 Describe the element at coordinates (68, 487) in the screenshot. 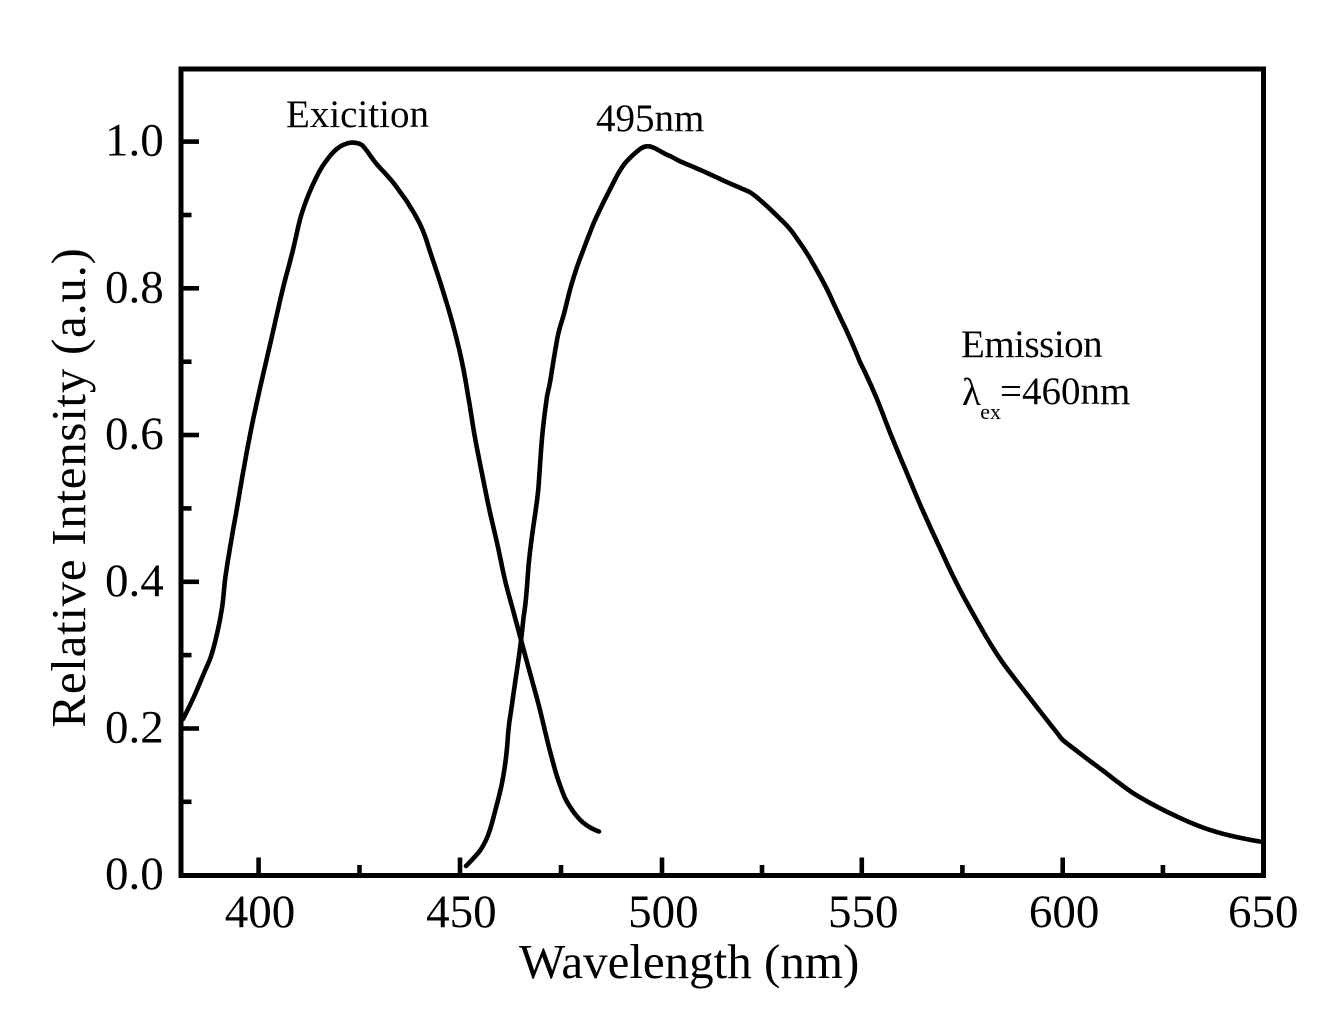

I see `svg-text: Relative Intensity (a.u.)` at that location.